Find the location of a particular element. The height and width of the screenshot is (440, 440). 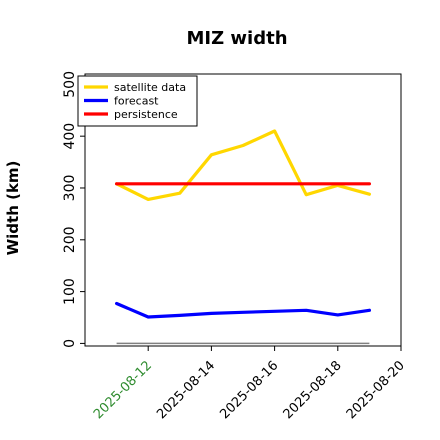

y-tick-label: 100 is located at coordinates (70, 291).